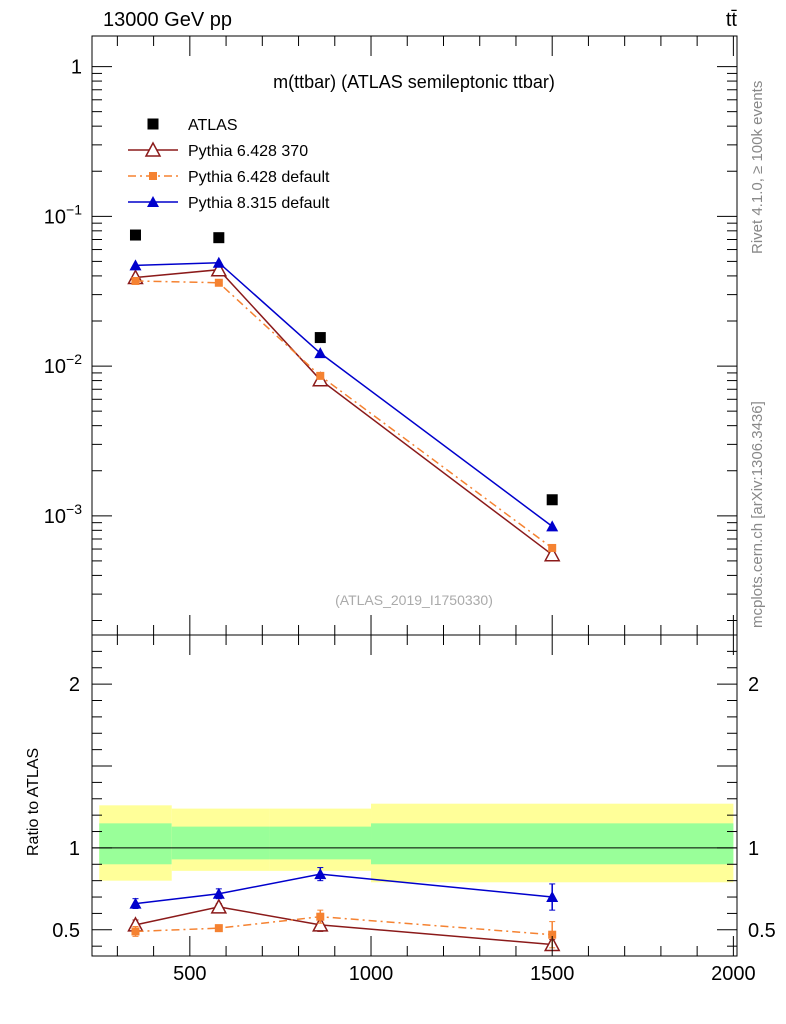  I want to click on legend-label: ATLAS, so click(213, 125).